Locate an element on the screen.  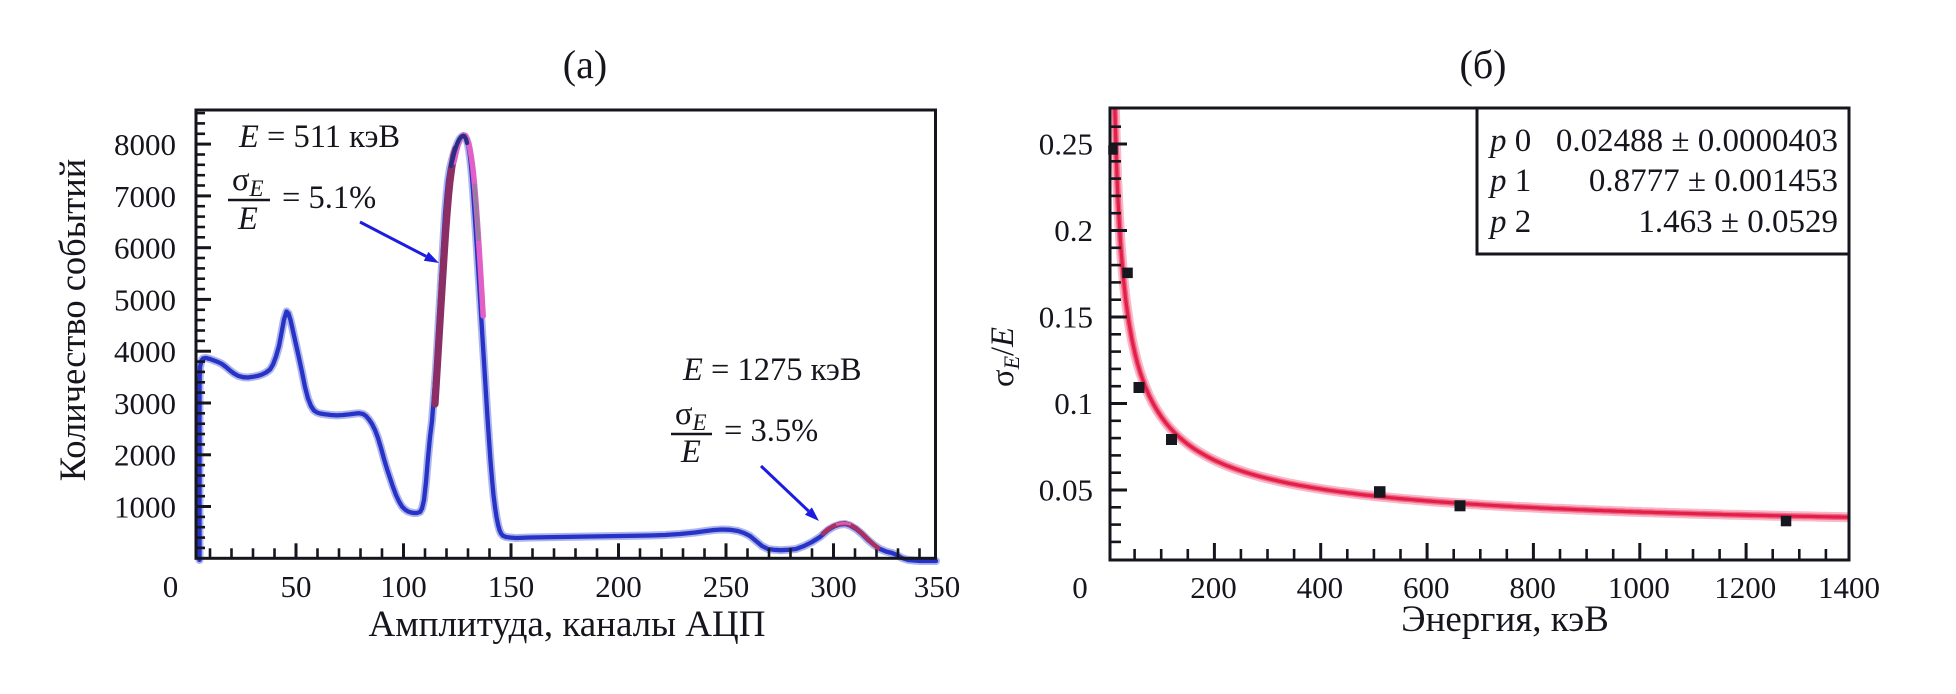
svg-text: 0.05 is located at coordinates (1066, 490).